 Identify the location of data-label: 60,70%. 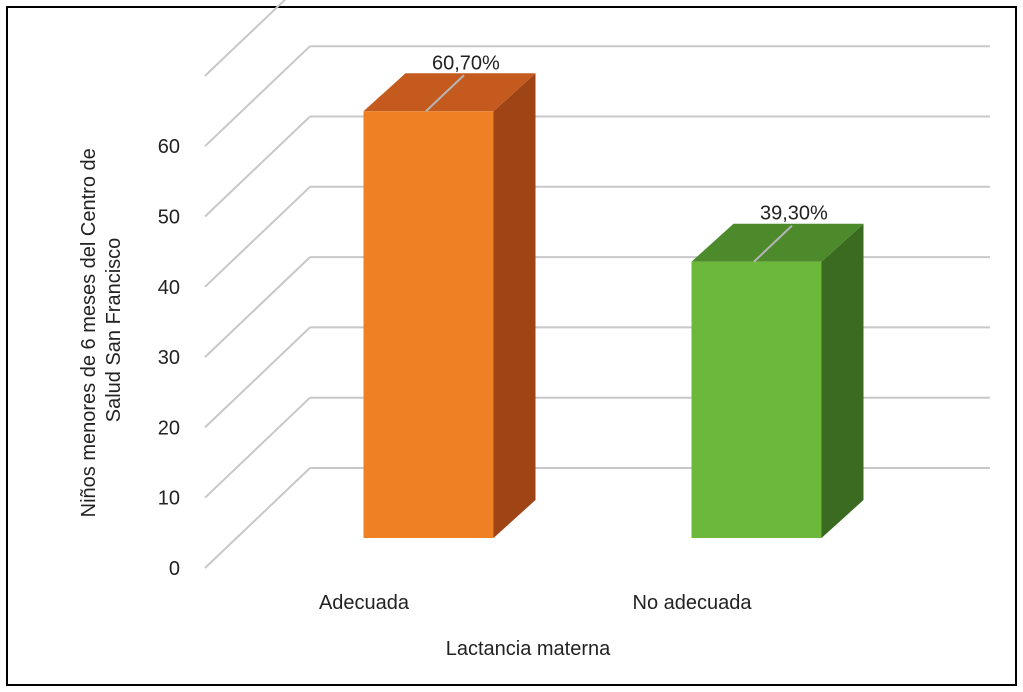
(466, 63).